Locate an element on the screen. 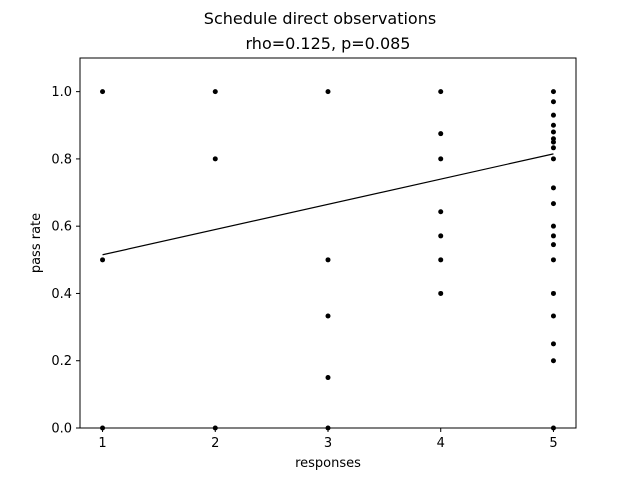 This screenshot has height=480, width=640. x-axis-label: responses is located at coordinates (328, 463).